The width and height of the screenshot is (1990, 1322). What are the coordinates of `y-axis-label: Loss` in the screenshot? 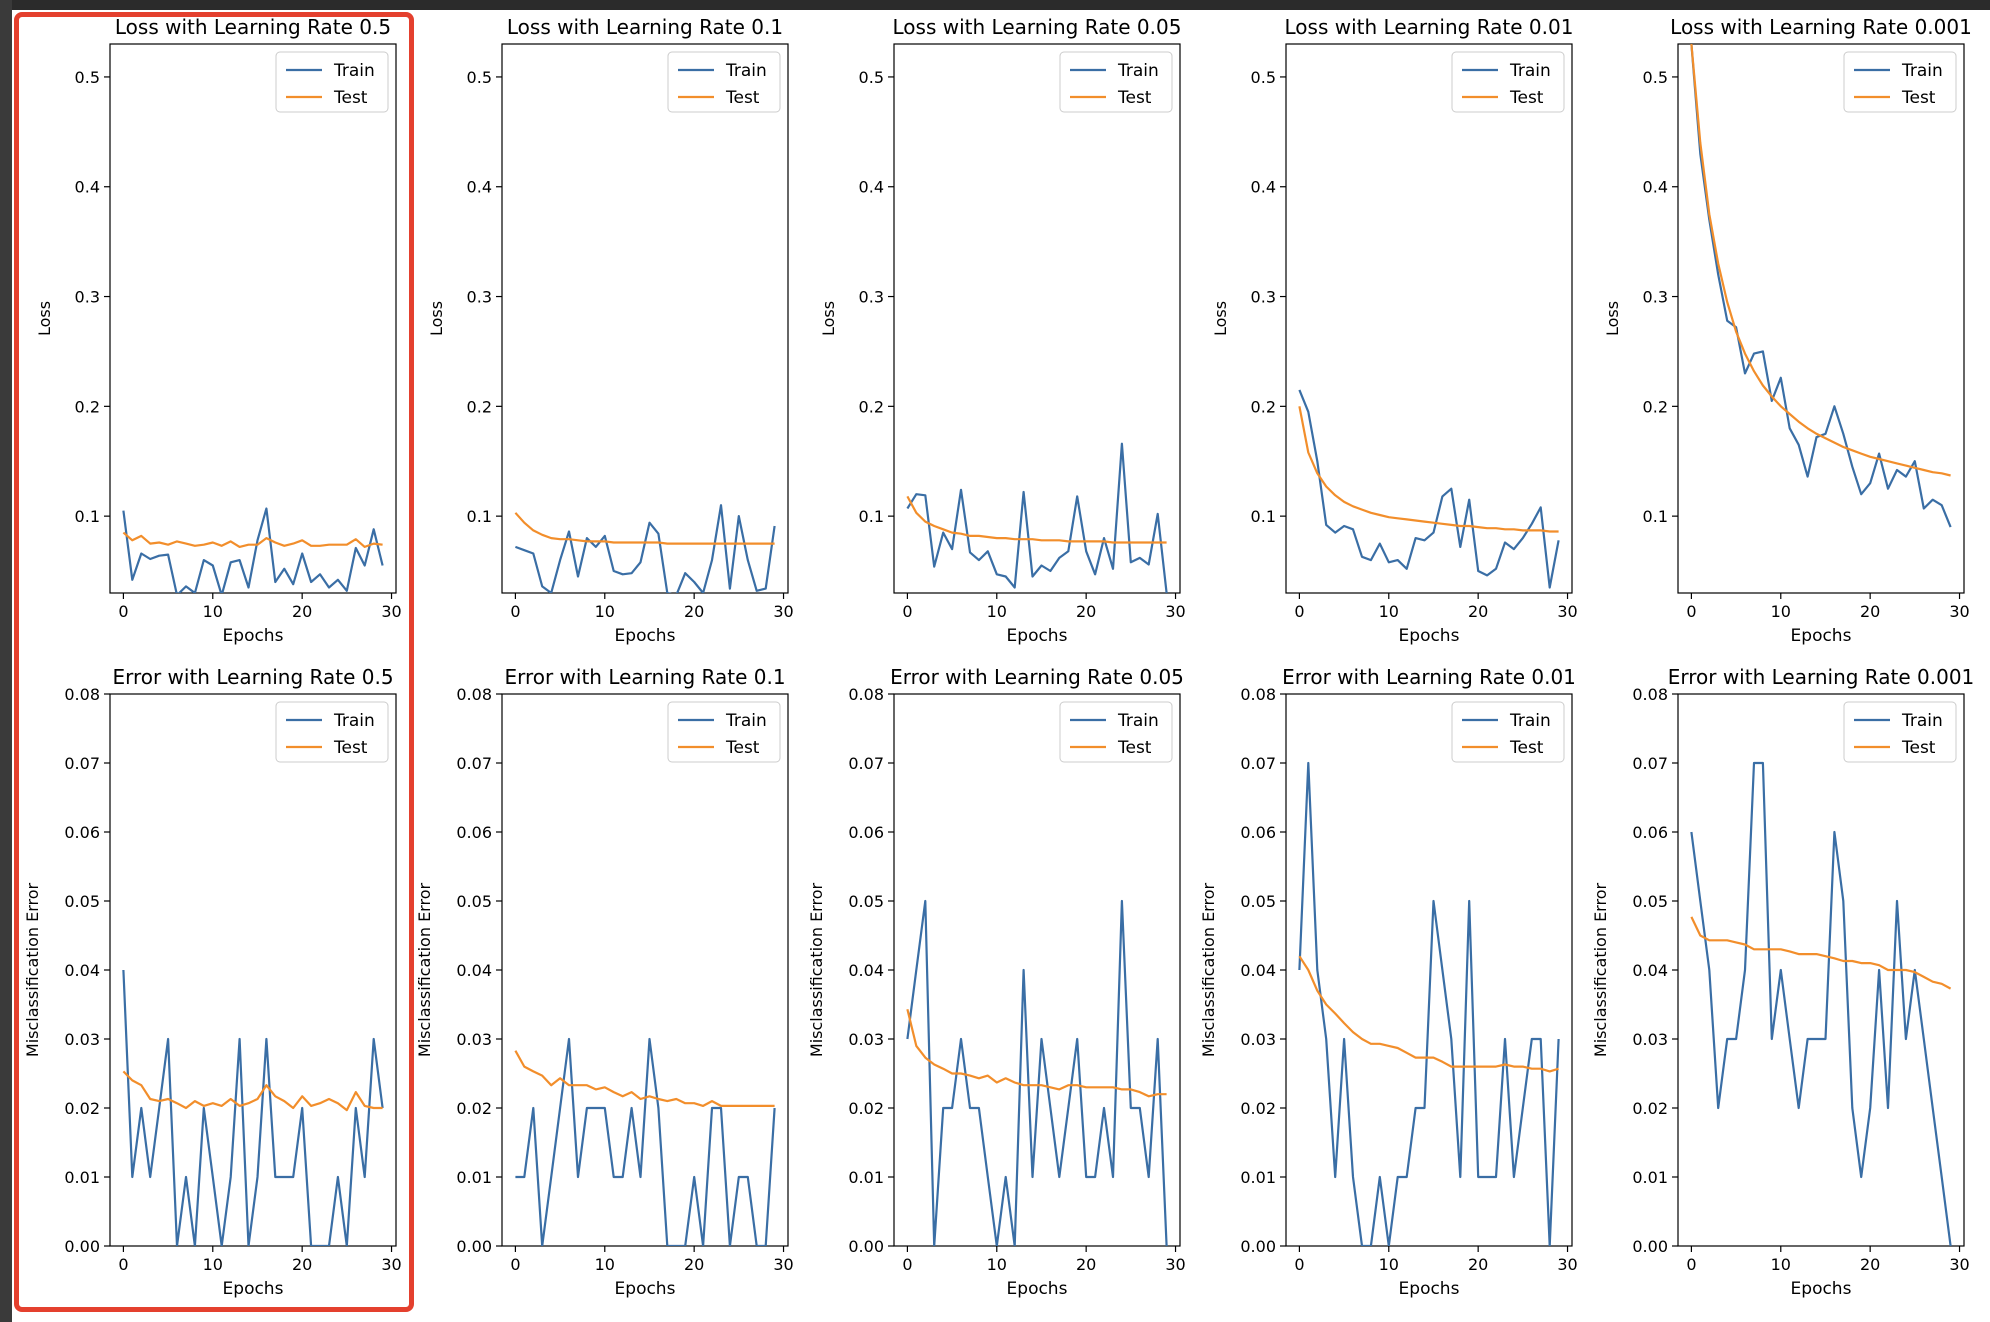 It's located at (828, 318).